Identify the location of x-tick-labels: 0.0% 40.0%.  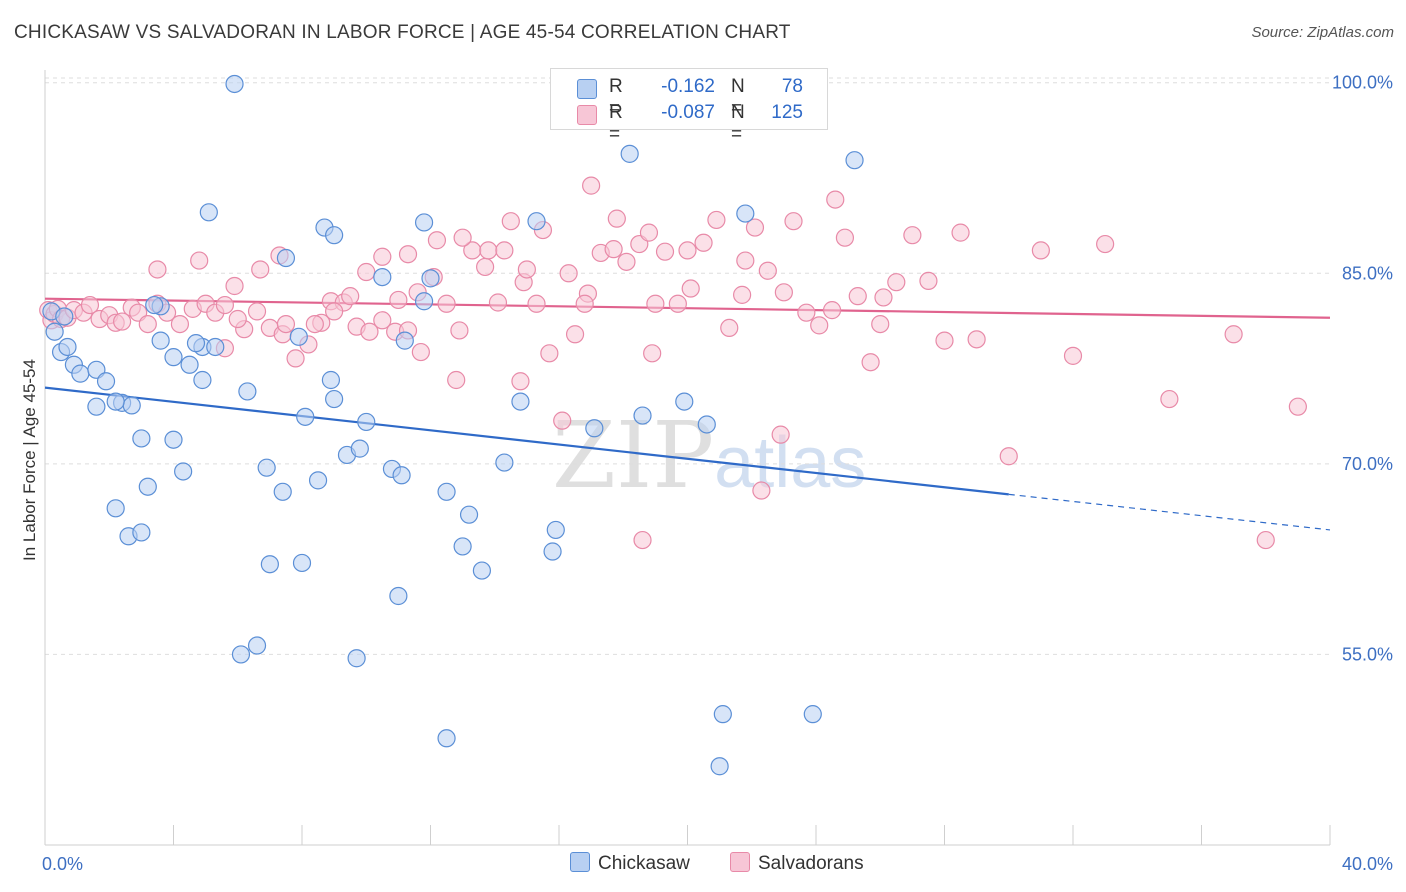
(717, 864).